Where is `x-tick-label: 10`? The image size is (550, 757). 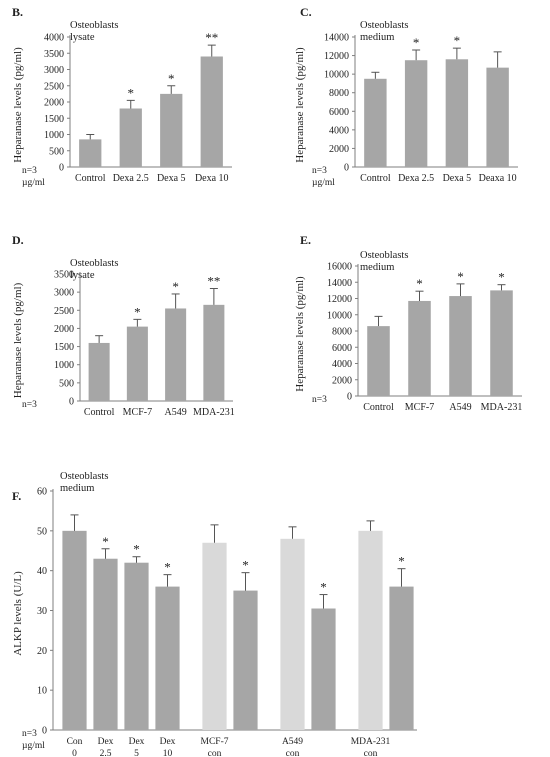
x-tick-label: 10 is located at coordinates (168, 753).